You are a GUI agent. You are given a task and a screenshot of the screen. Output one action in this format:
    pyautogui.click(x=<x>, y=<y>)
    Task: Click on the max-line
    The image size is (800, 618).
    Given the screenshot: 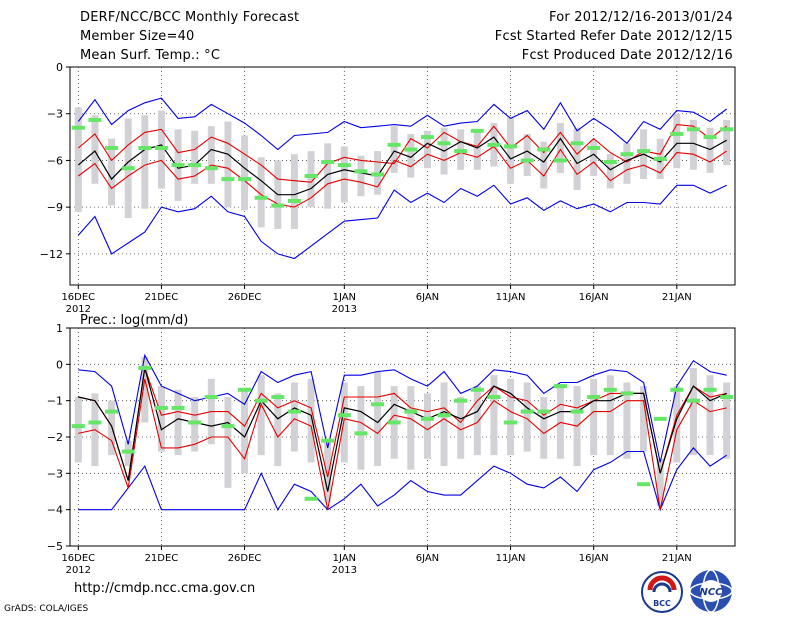 What is the action you would take?
    pyautogui.click(x=402, y=408)
    